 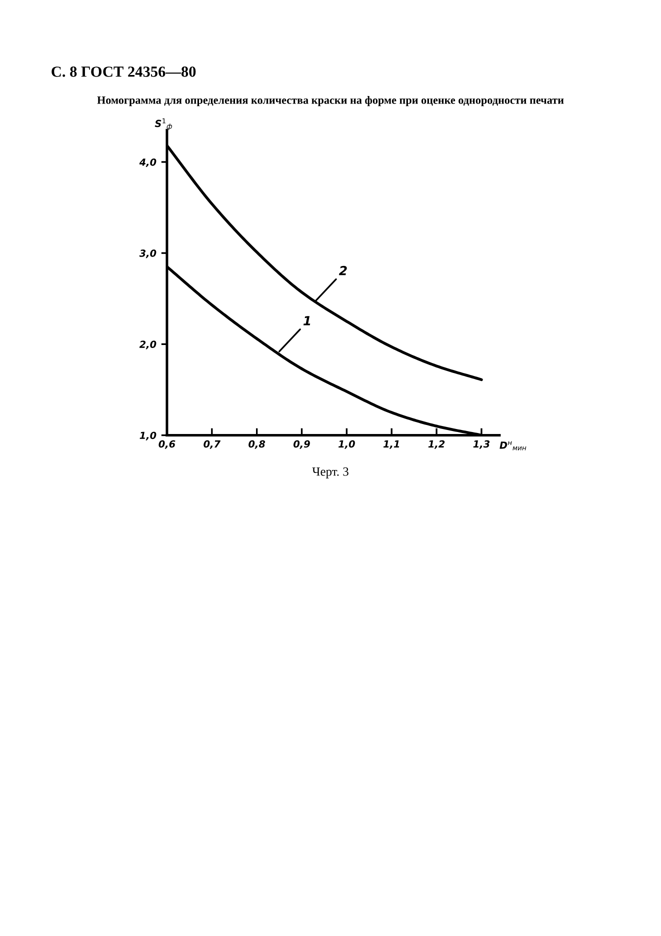 What do you see at coordinates (330, 101) in the screenshot?
I see `chart-subtitle: Номограмма для определения количества краски на форме при оценке однородности печати` at bounding box center [330, 101].